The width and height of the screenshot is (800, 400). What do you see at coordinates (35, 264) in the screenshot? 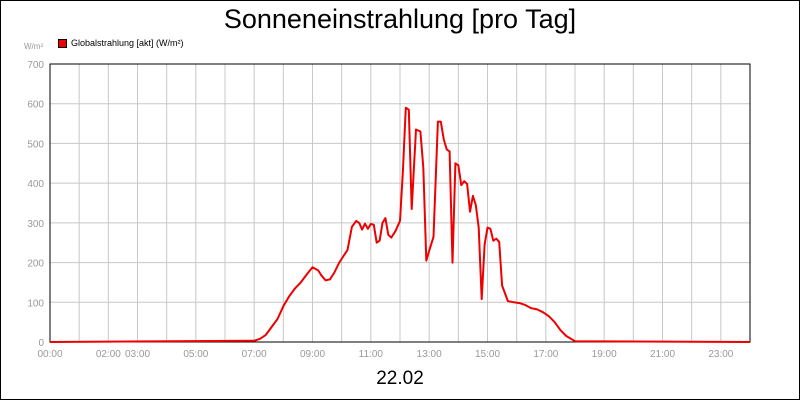
I see `y-tick-label: 200` at bounding box center [35, 264].